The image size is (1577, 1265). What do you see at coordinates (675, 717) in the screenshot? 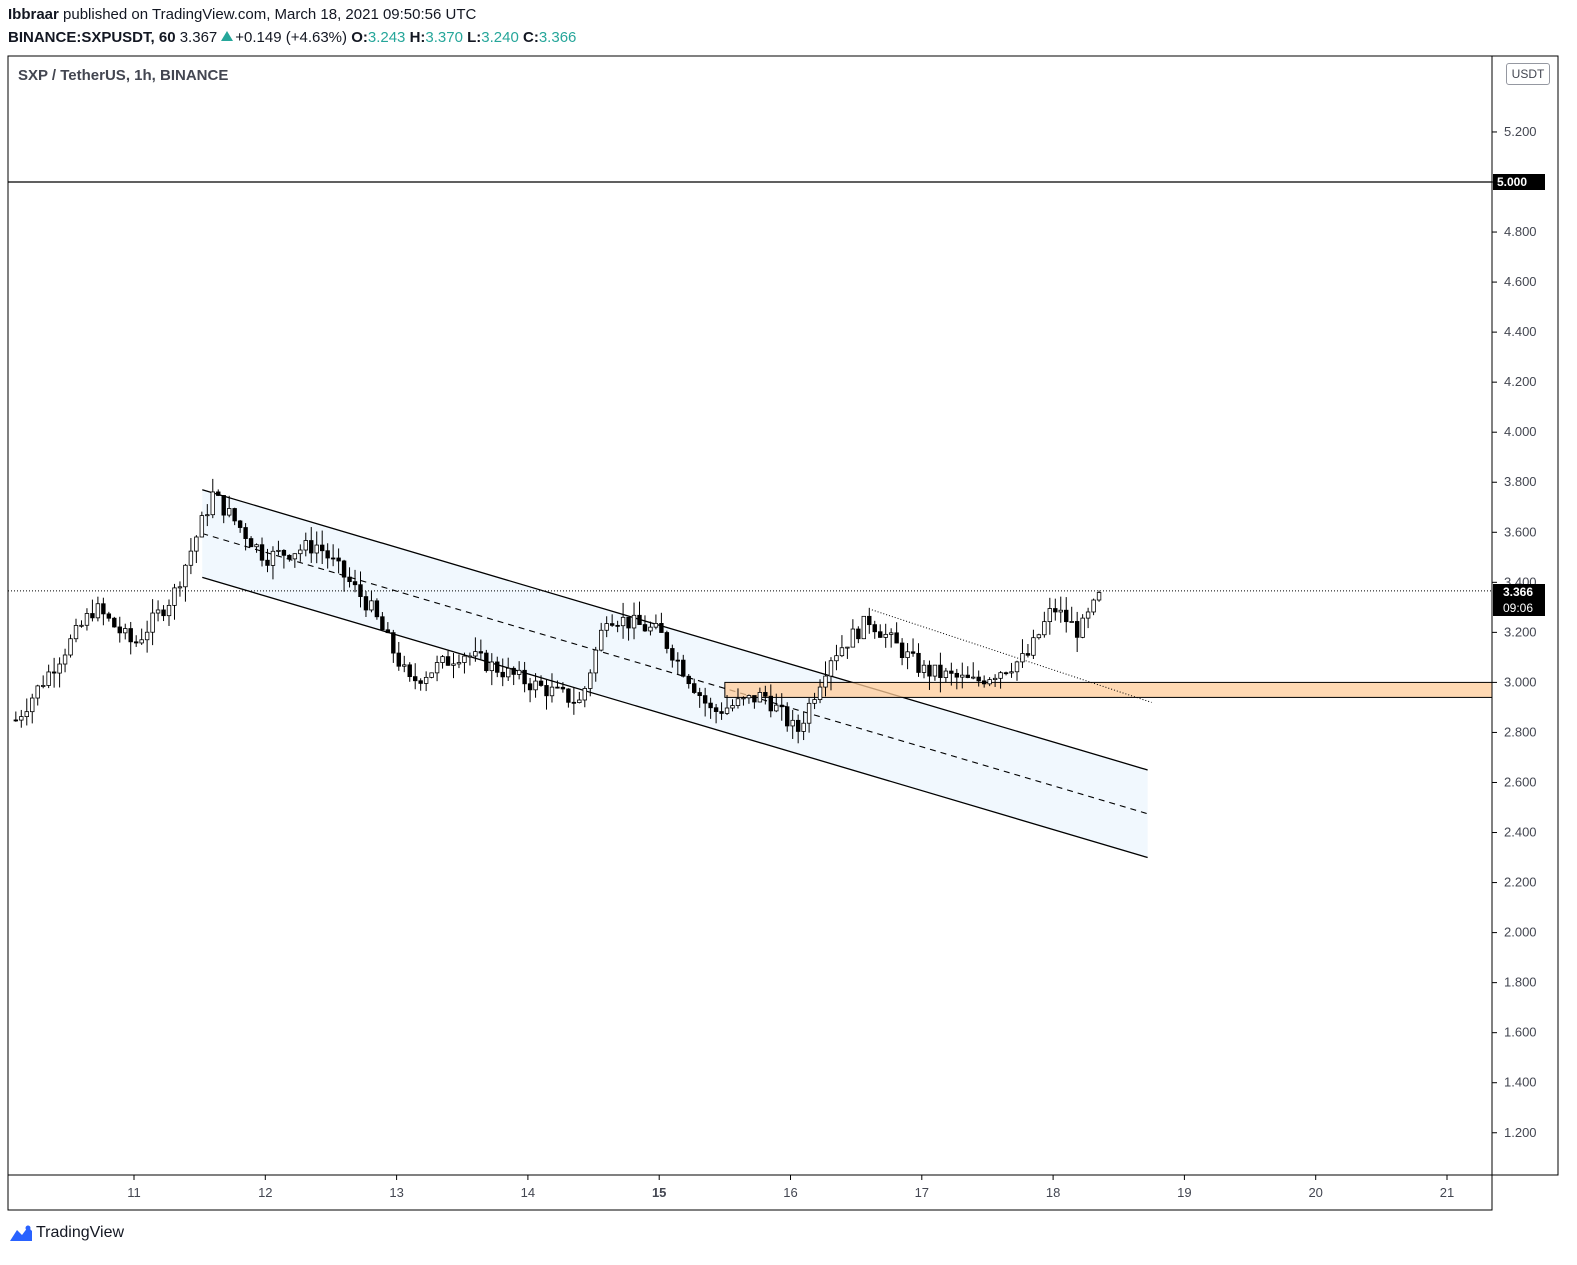
I see `channel-lower-line` at bounding box center [675, 717].